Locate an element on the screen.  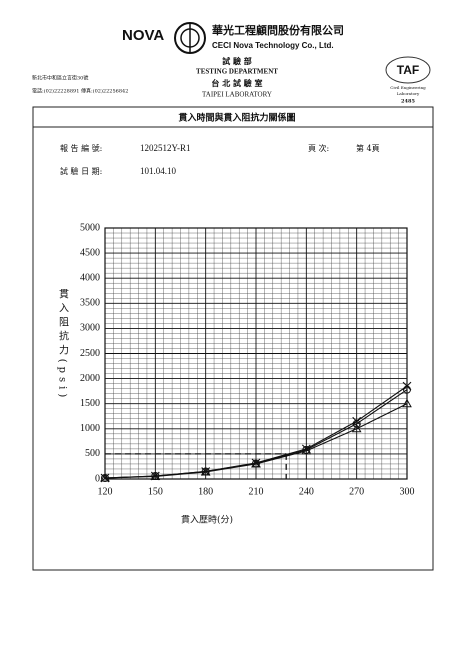
dept-zh: 試 驗 部 is located at coordinates (237, 61).